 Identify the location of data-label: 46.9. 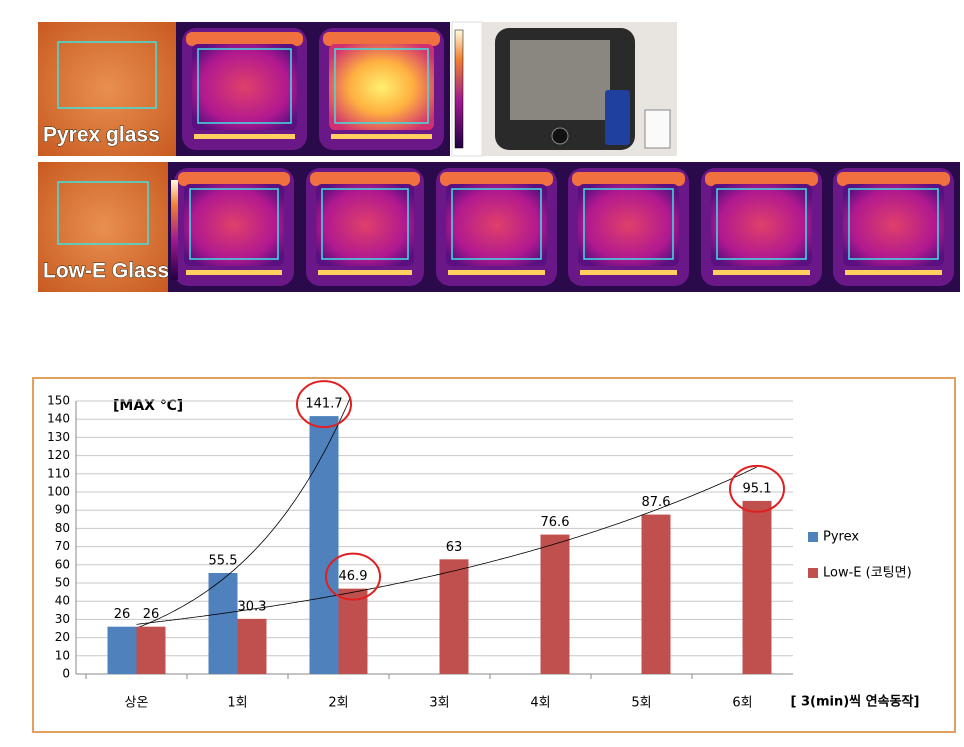
(353, 576).